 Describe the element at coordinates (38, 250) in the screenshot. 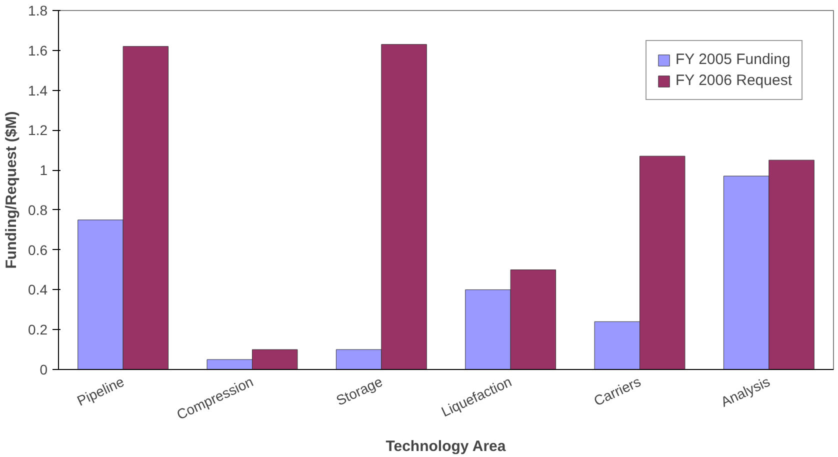

I see `y-tick-label: 0.6` at that location.